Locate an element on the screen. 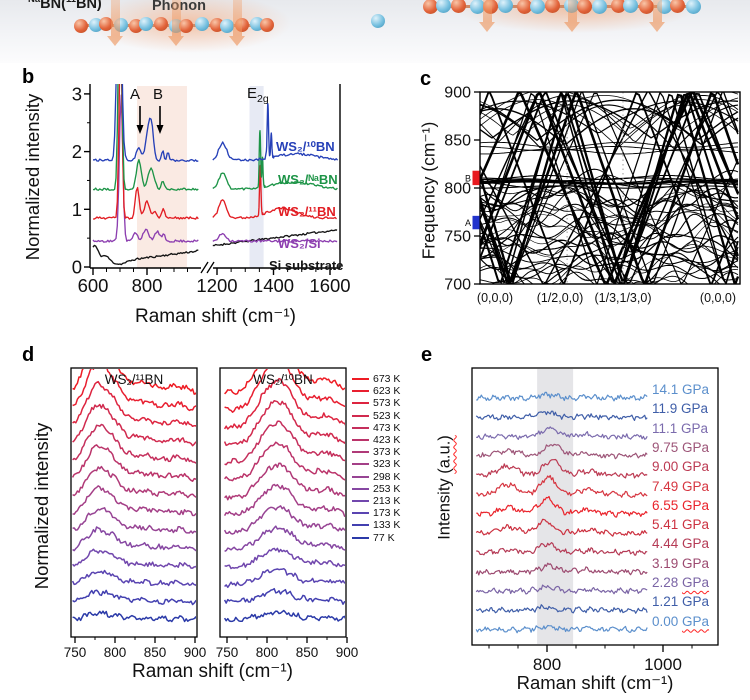  legend-row: 323 K is located at coordinates (376, 464).